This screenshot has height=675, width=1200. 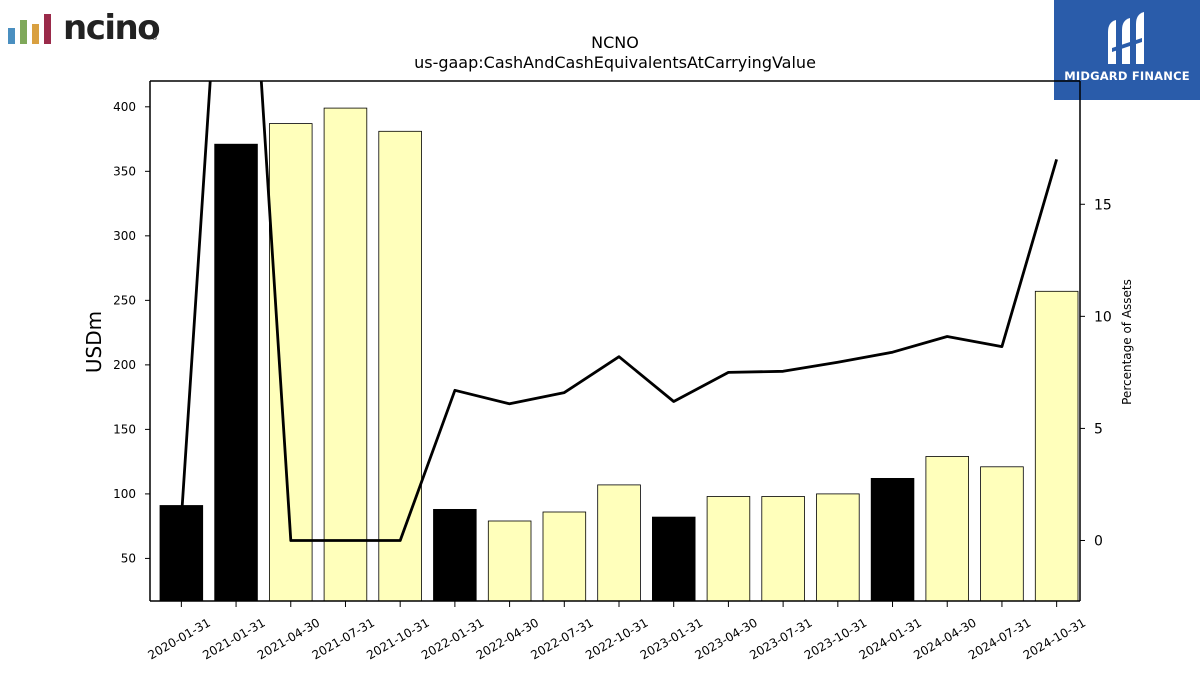 What do you see at coordinates (124, 236) in the screenshot?
I see `y-tick-label-300: 300` at bounding box center [124, 236].